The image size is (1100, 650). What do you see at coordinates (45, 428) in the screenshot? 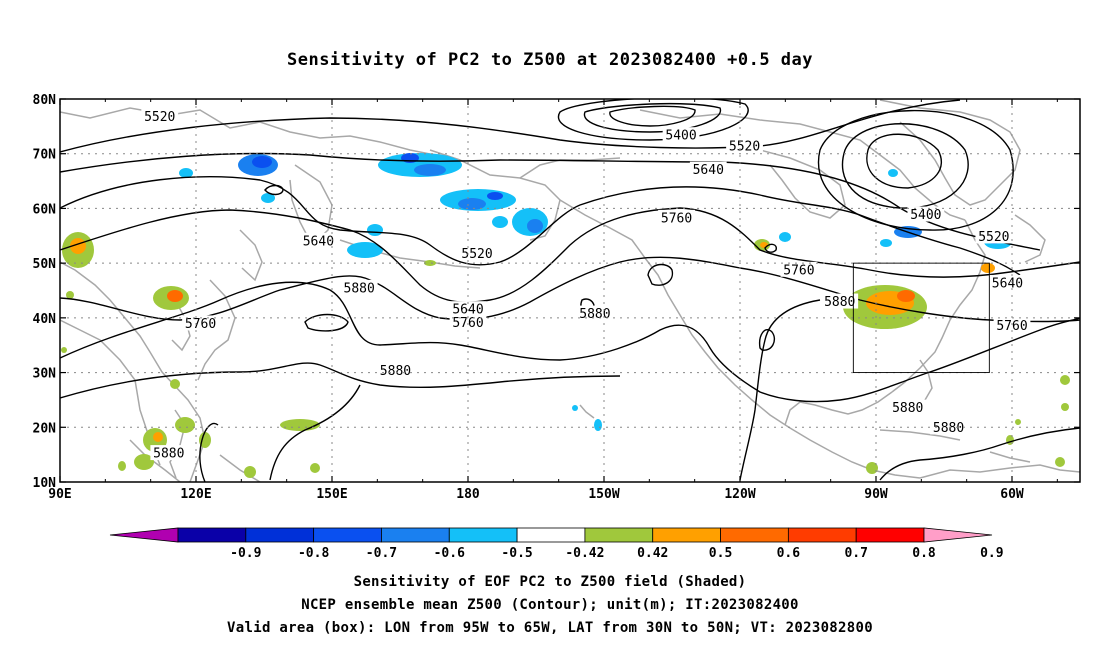
I see `lat-tick-label: 20N` at bounding box center [45, 428].